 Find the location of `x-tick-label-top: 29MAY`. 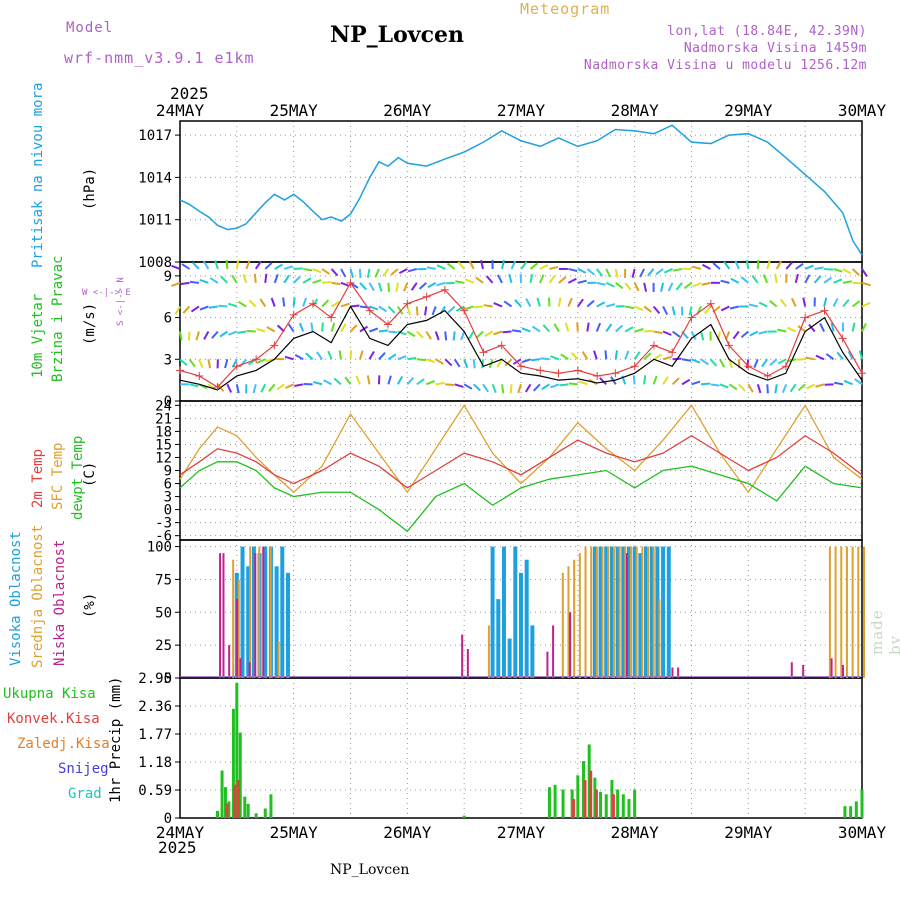

x-tick-label-top: 29MAY is located at coordinates (748, 110).